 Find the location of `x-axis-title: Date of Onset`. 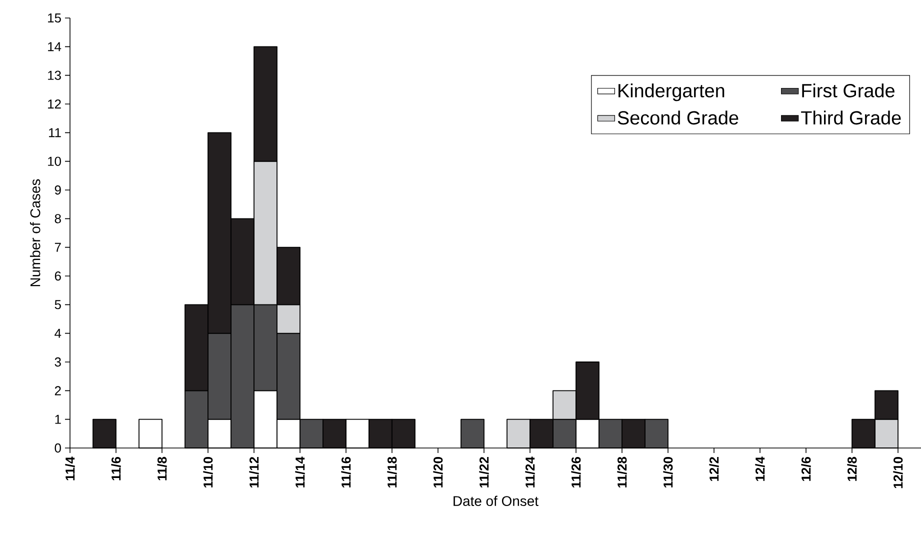

x-axis-title: Date of Onset is located at coordinates (496, 501).